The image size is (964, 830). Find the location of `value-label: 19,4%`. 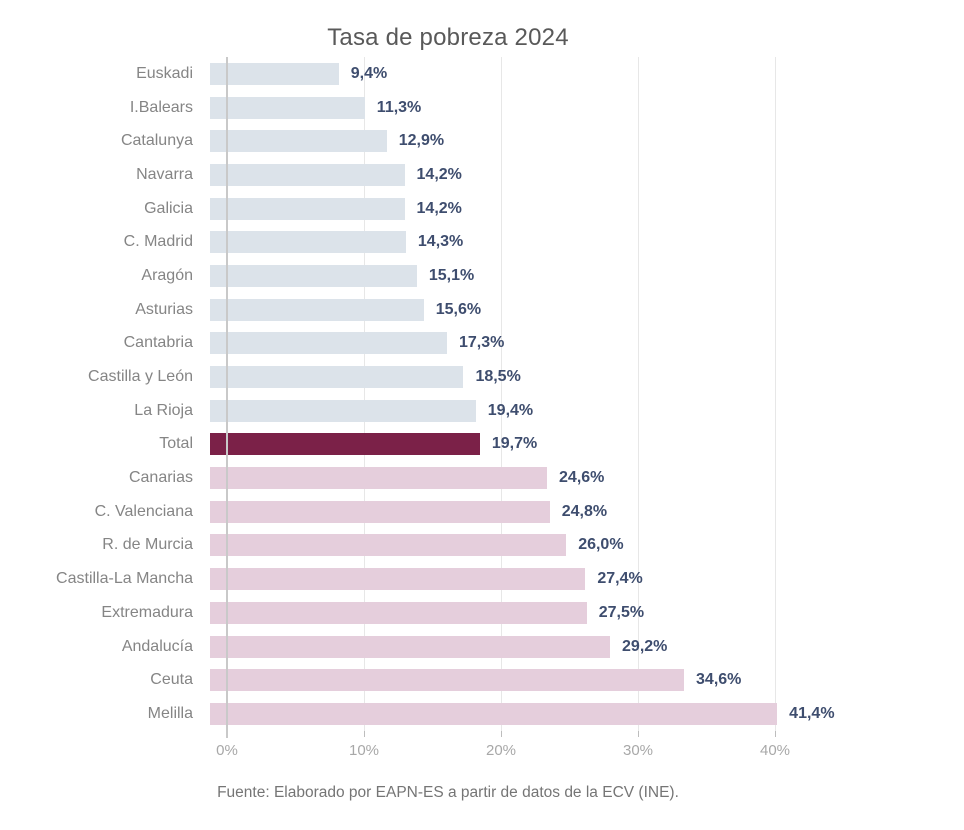

value-label: 19,4% is located at coordinates (510, 410).